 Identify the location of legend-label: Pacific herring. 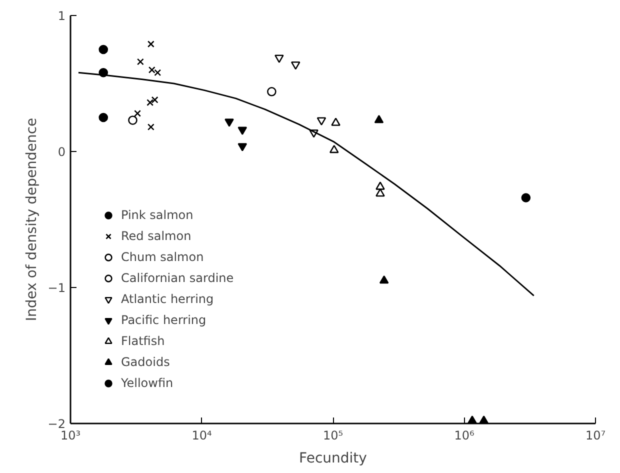
(163, 320).